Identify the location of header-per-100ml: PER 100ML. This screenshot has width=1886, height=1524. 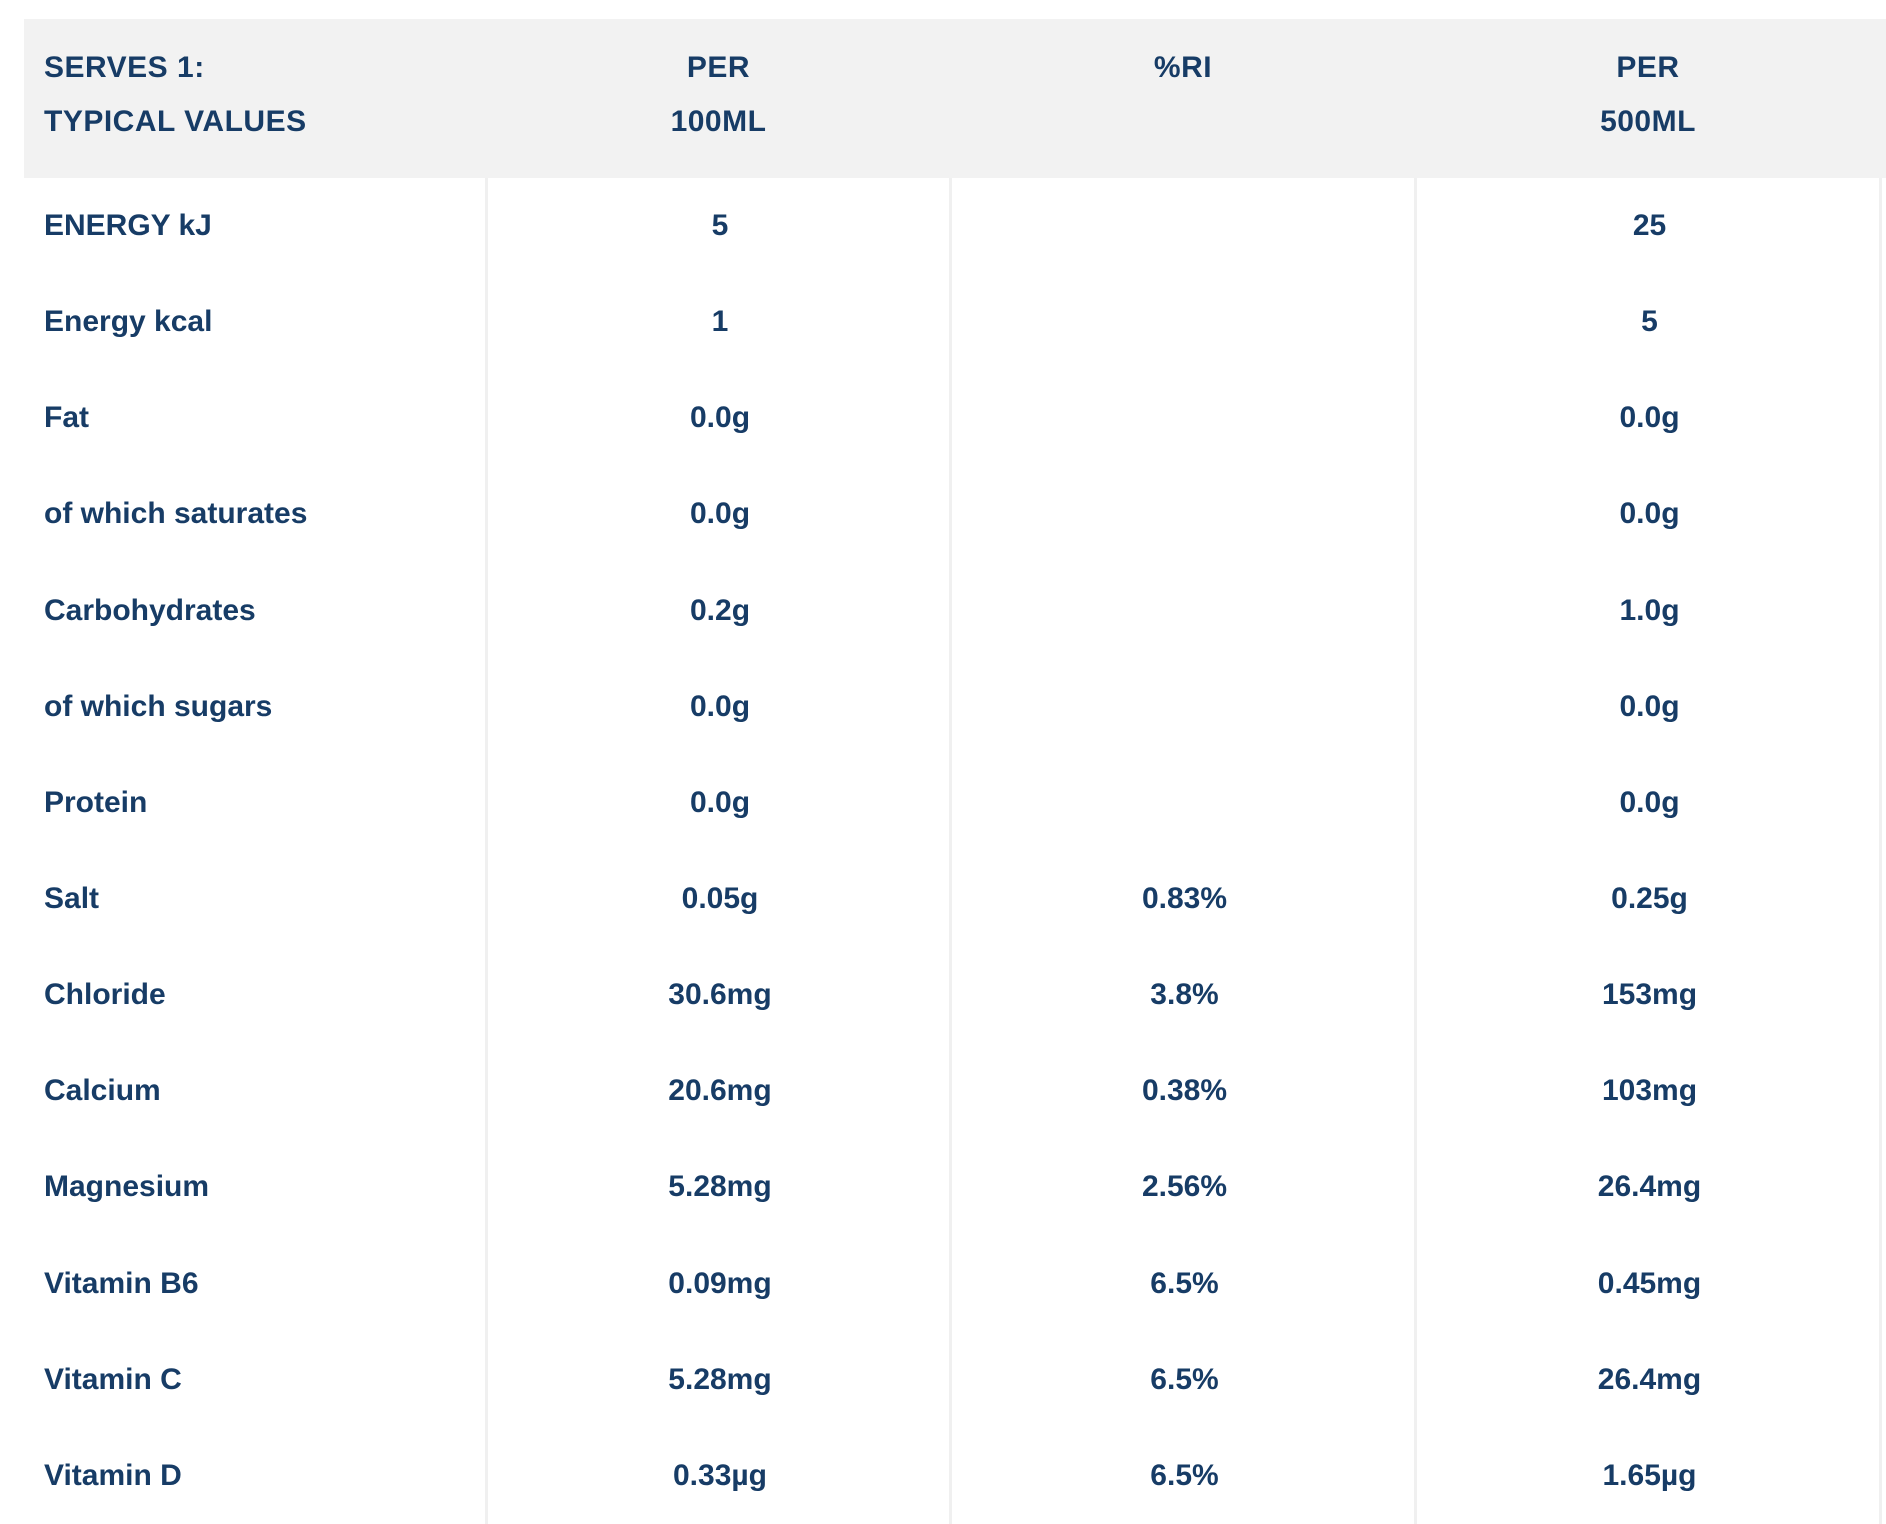
(718, 98).